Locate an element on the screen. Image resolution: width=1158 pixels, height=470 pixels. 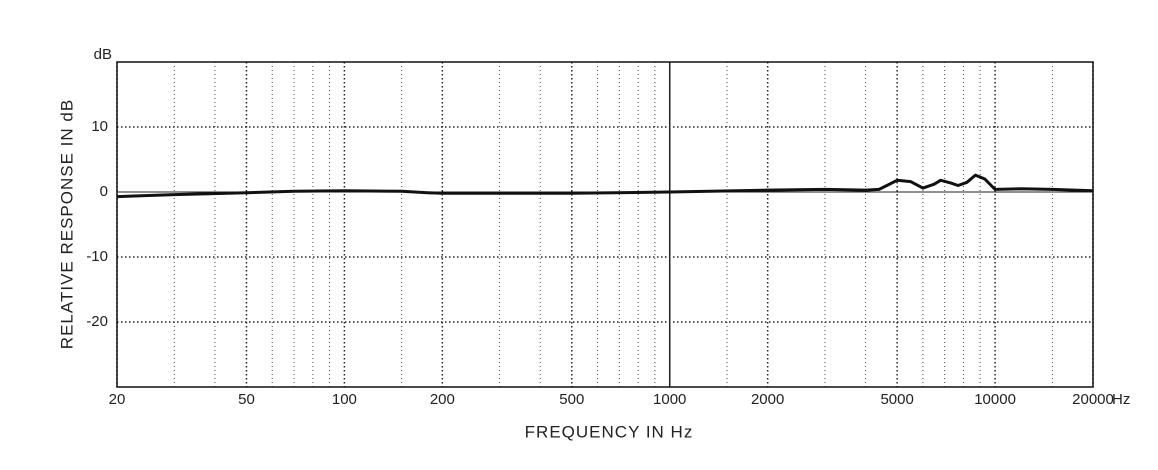
x-tick-label: 10000 is located at coordinates (995, 399).